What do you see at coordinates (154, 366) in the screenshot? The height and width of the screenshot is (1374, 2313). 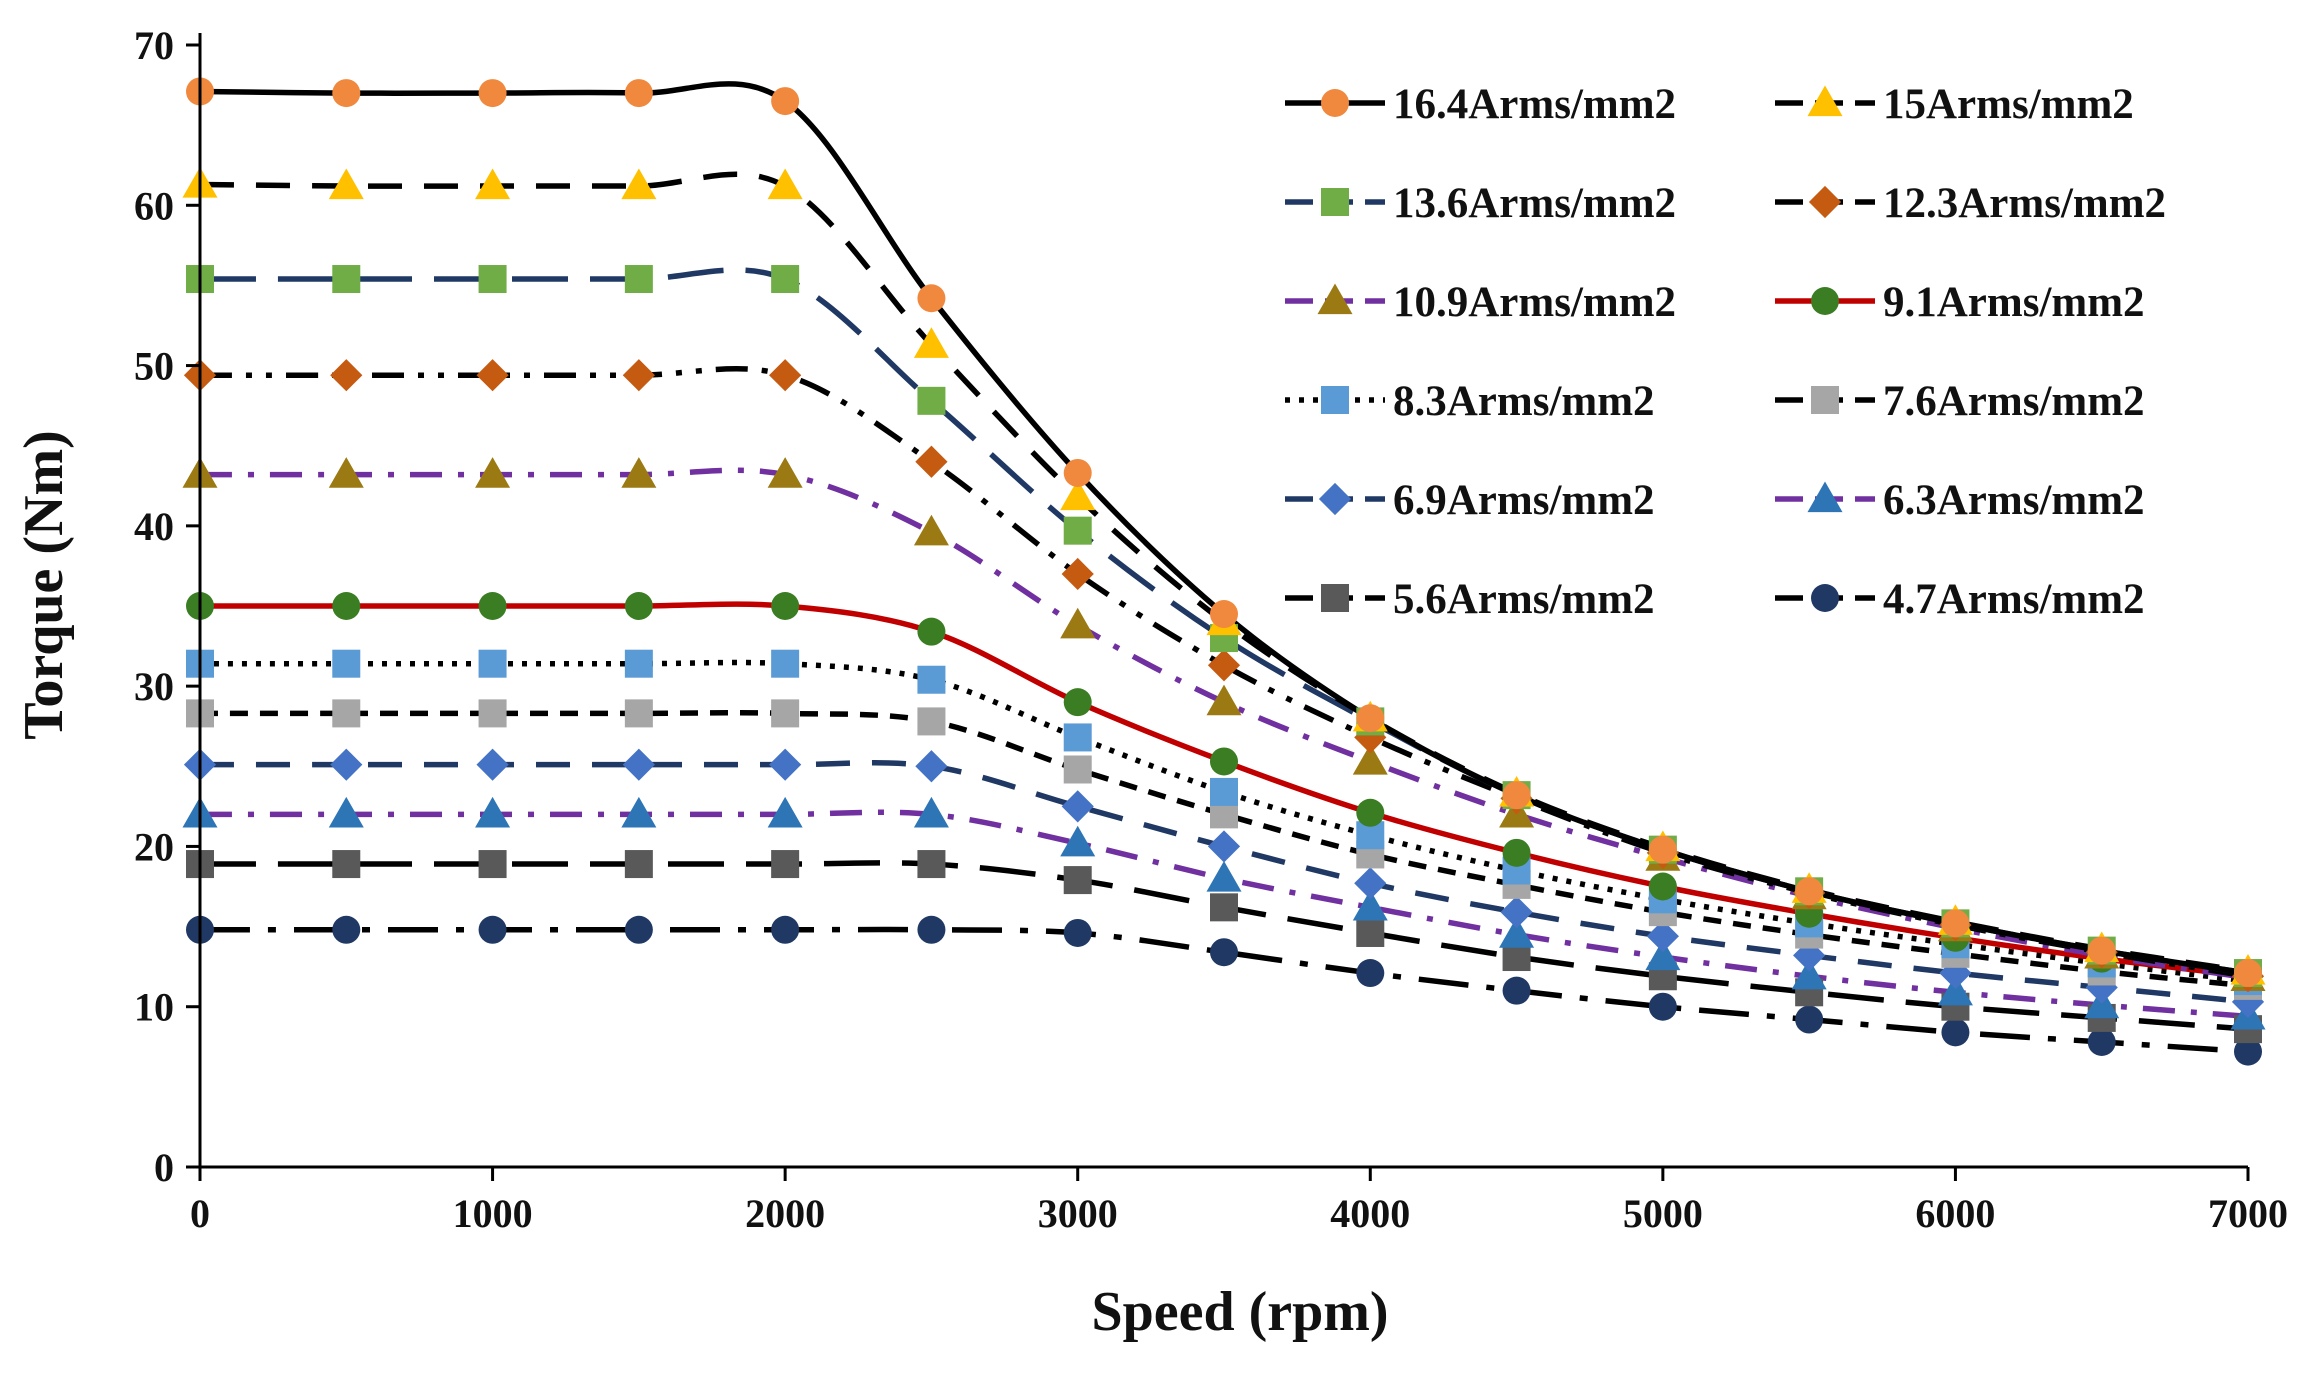 I see `y-tick-label: 50` at bounding box center [154, 366].